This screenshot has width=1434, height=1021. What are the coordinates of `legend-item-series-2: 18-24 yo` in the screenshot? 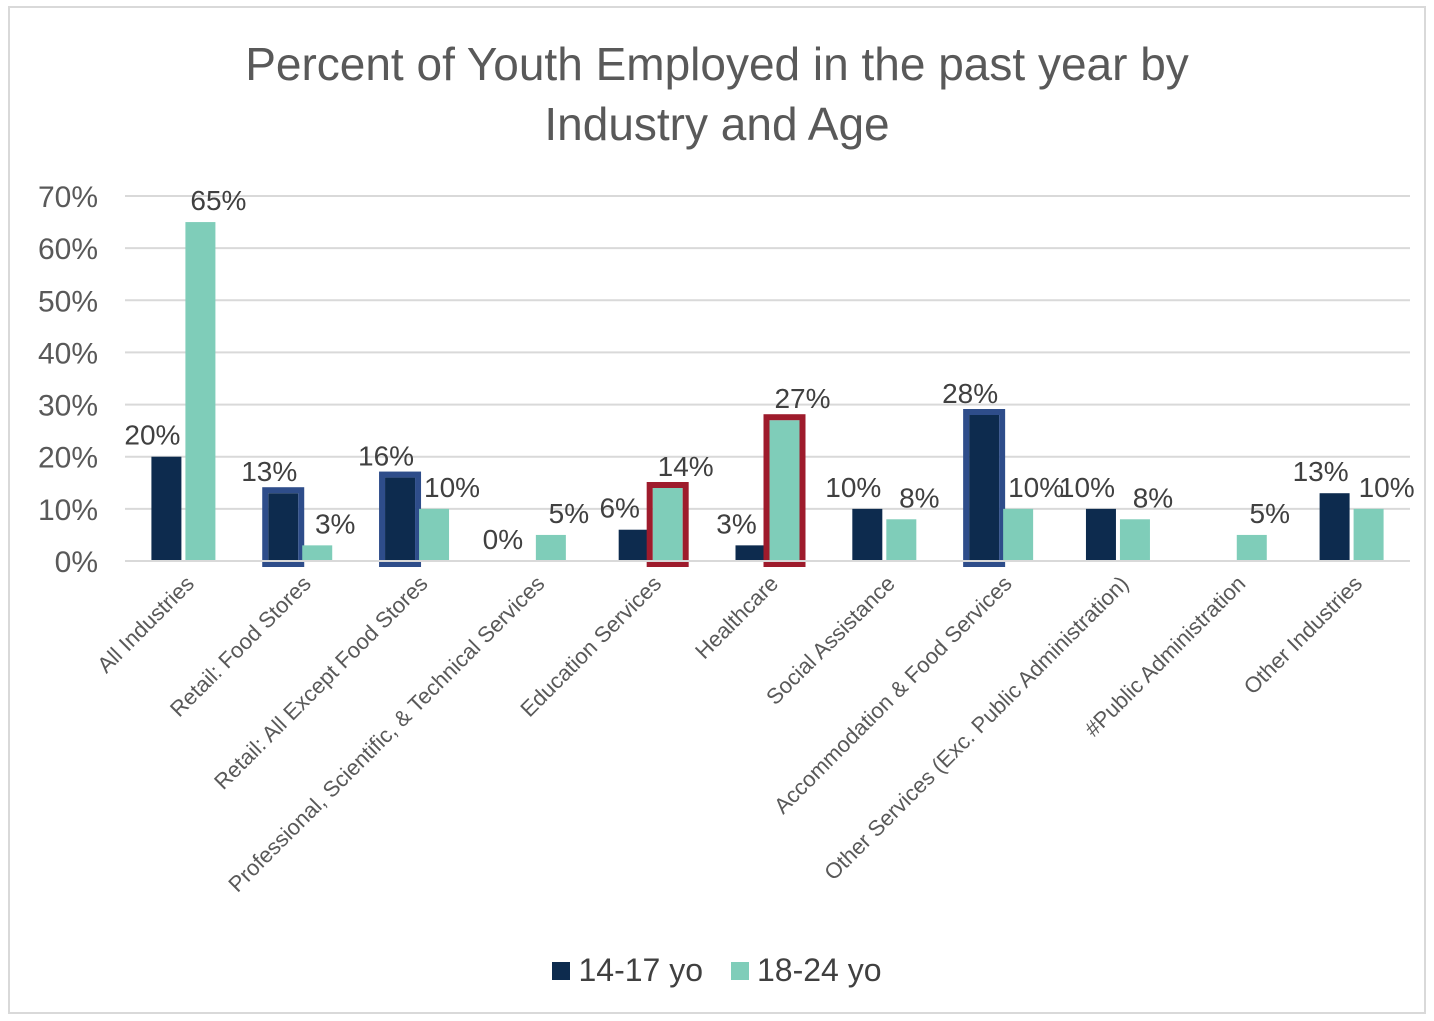 It's located at (806, 970).